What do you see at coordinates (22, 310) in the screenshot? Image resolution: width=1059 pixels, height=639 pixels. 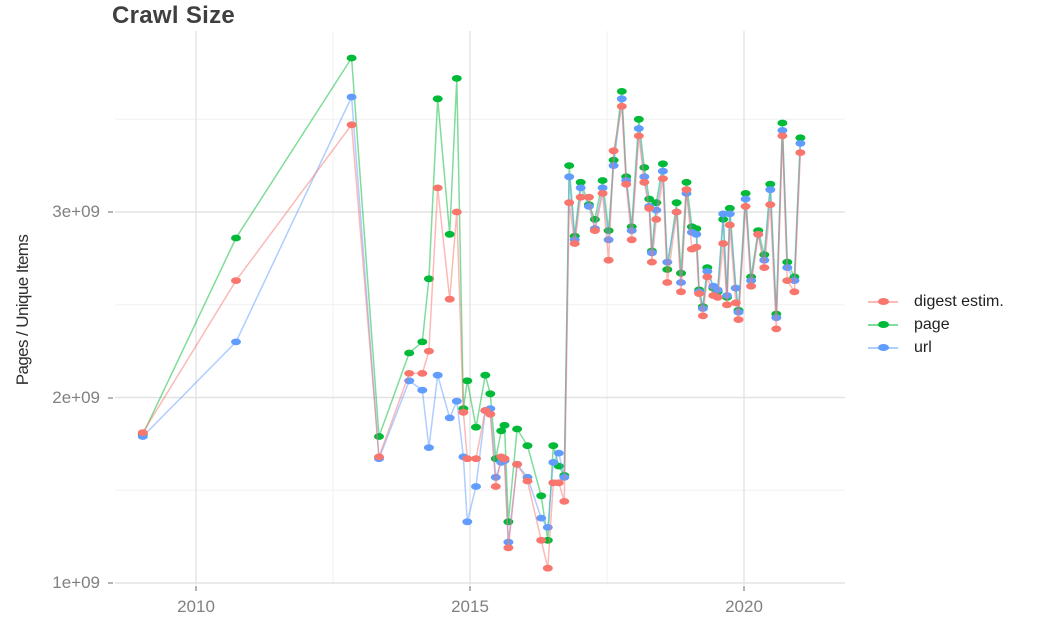 I see `y-axis-title: Pages / Unique Items` at bounding box center [22, 310].